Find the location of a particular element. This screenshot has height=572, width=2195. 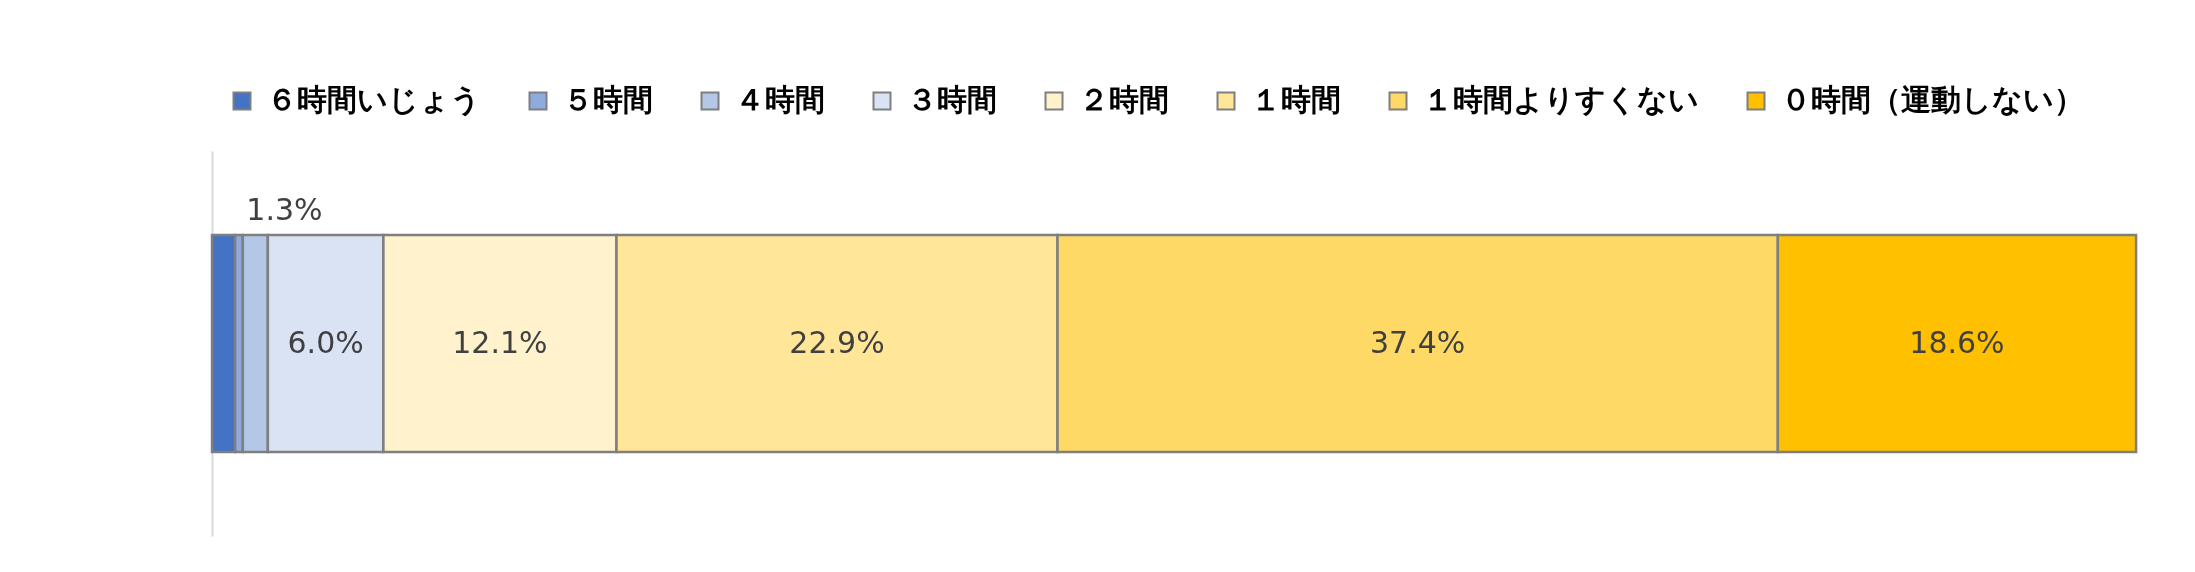

data-label: 22.9% is located at coordinates (837, 342).